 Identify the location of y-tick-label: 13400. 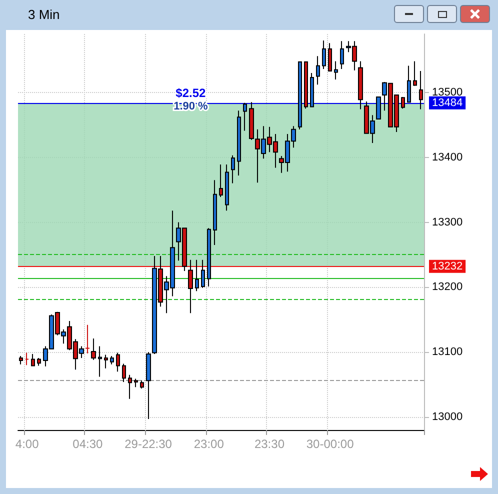
(447, 157).